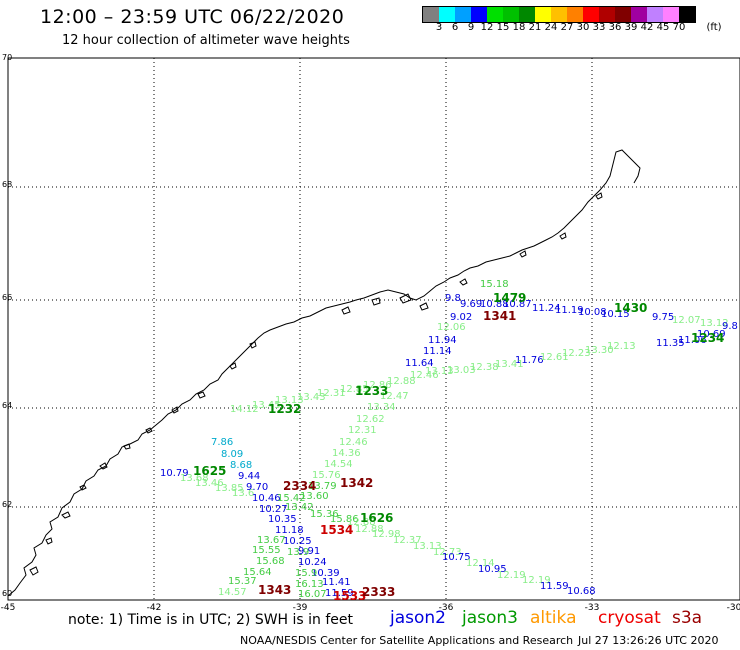 The image size is (740, 650). Describe the element at coordinates (266, 550) in the screenshot. I see `wave-height-value: 15.55` at that location.